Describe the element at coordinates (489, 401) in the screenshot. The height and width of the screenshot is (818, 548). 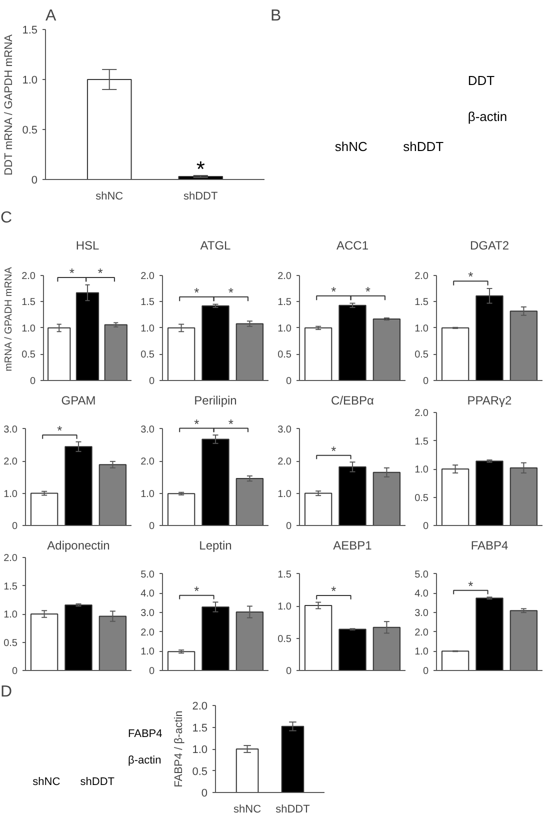
I see `chart-title: PPARγ2` at that location.